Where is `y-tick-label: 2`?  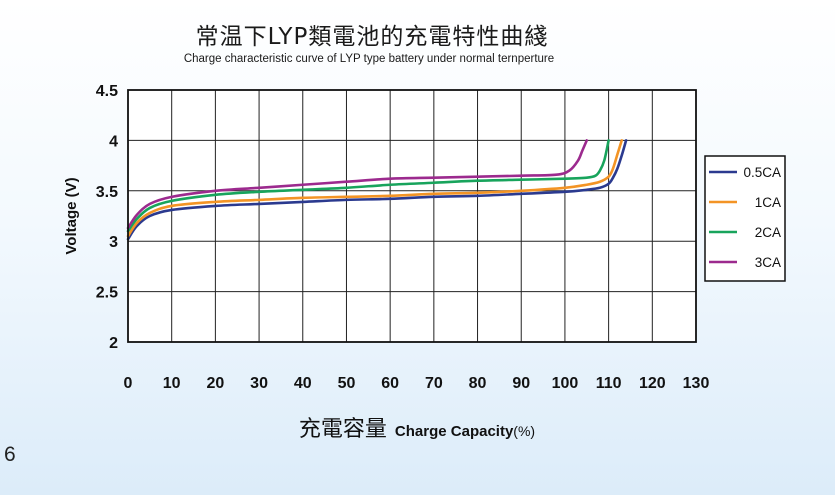 y-tick-label: 2 is located at coordinates (113, 343).